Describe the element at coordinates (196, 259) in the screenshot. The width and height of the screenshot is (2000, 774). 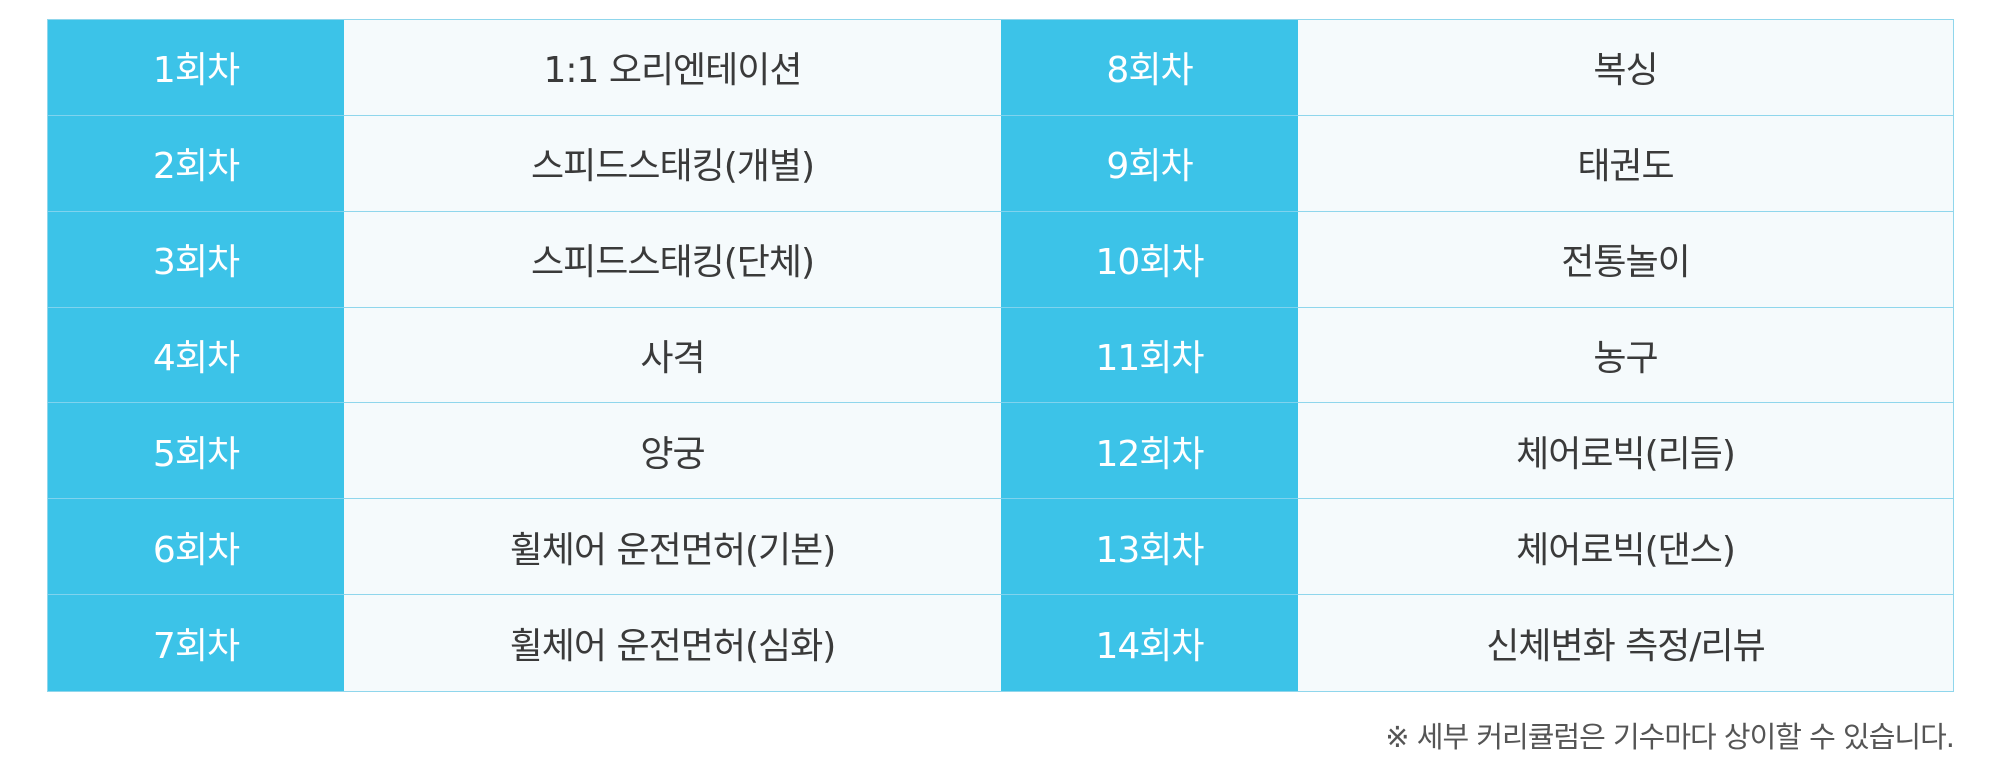
I see `session-label: 3회차` at that location.